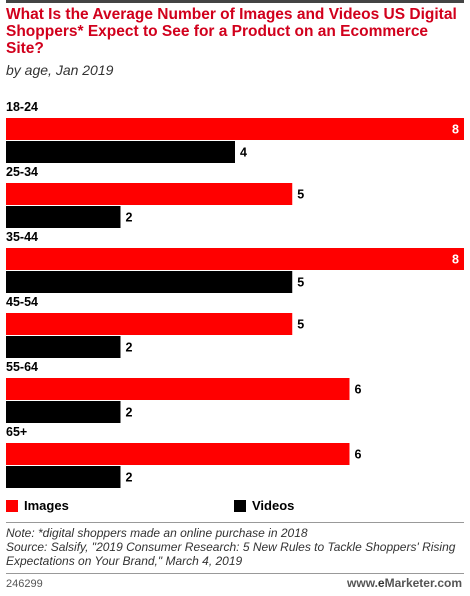  I want to click on legend-label-images: Images, so click(46, 505).